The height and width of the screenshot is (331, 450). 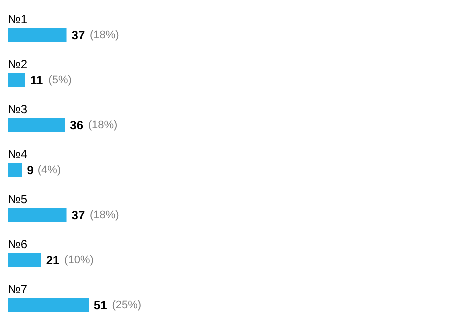 I want to click on y-tick-label: №5, so click(x=18, y=199).